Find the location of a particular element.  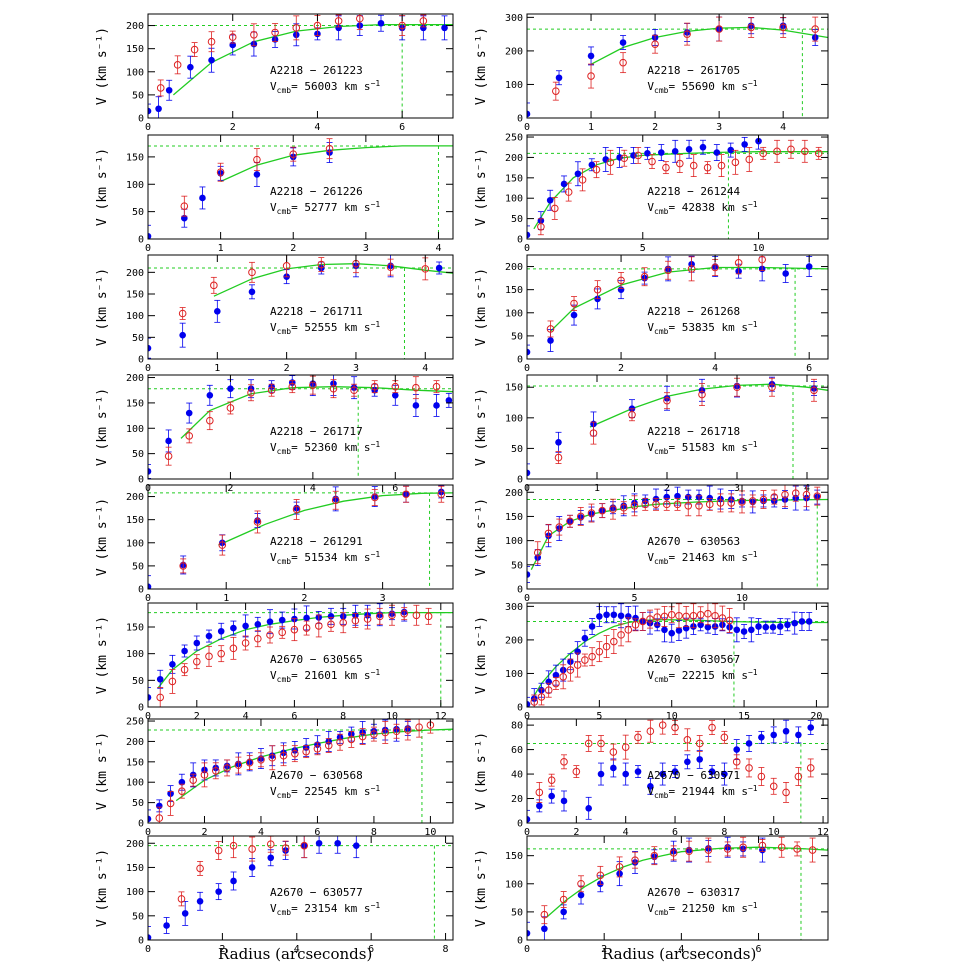

x-tick-label: 10 is located at coordinates (759, 248).